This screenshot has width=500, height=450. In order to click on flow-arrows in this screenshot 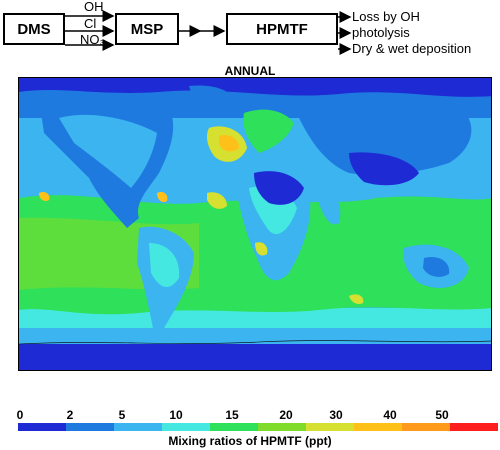, I will do `click(208, 32)`.